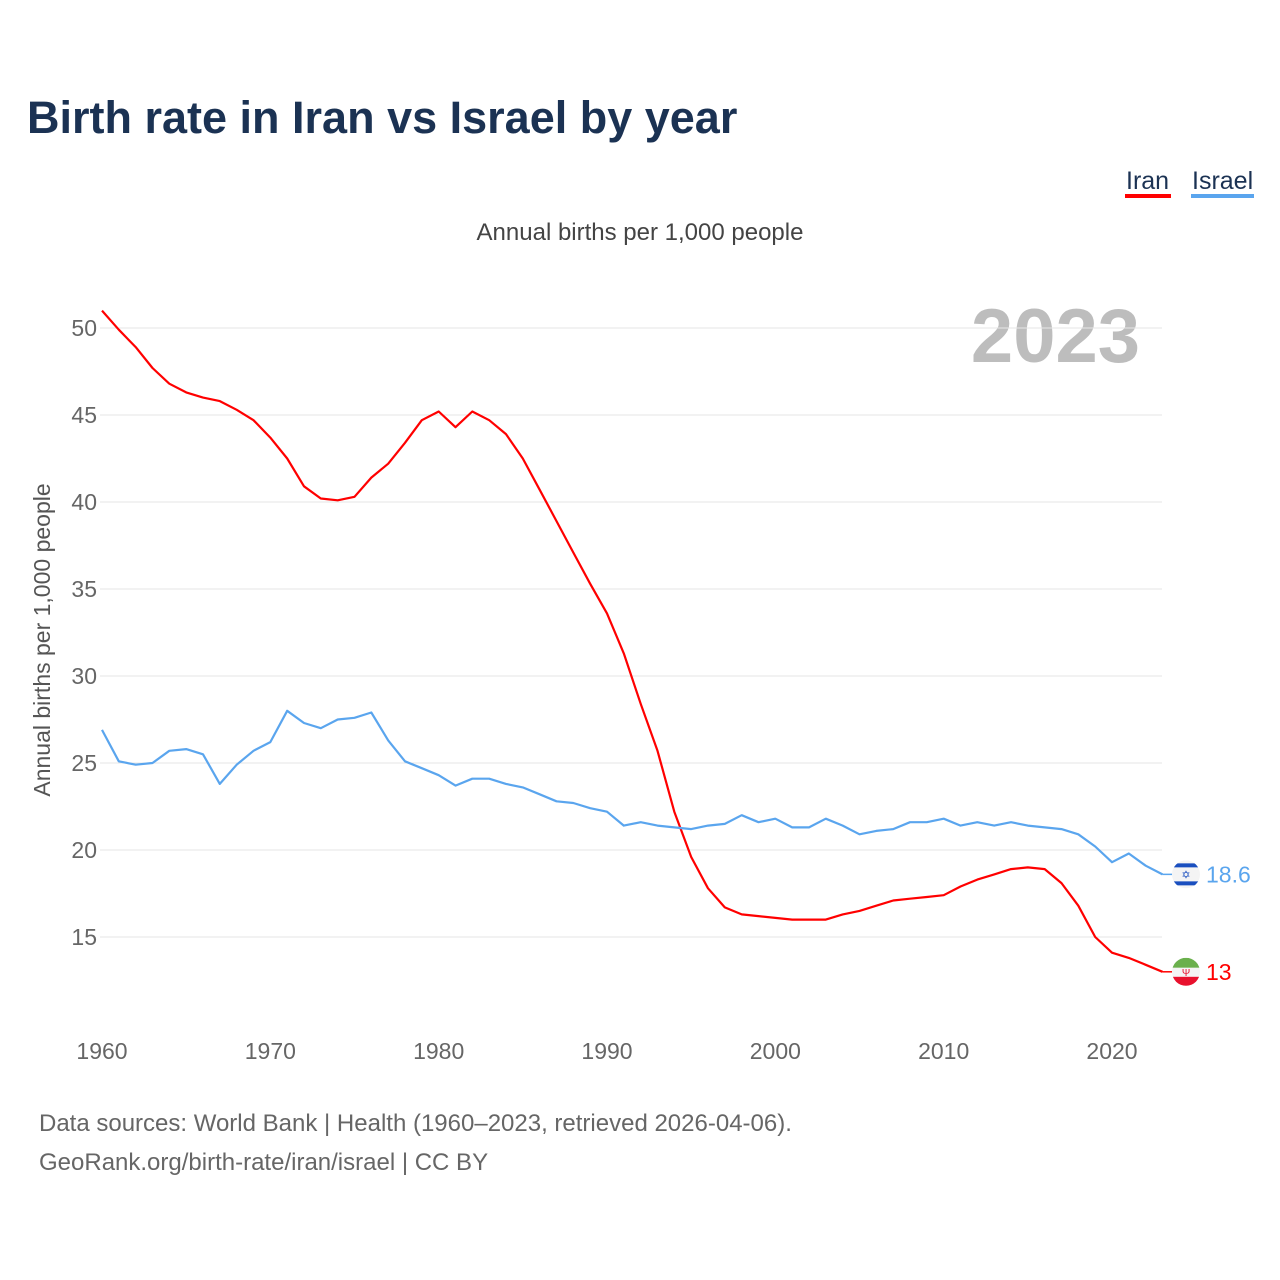  What do you see at coordinates (1222, 196) in the screenshot?
I see `legend-swatch-israel` at bounding box center [1222, 196].